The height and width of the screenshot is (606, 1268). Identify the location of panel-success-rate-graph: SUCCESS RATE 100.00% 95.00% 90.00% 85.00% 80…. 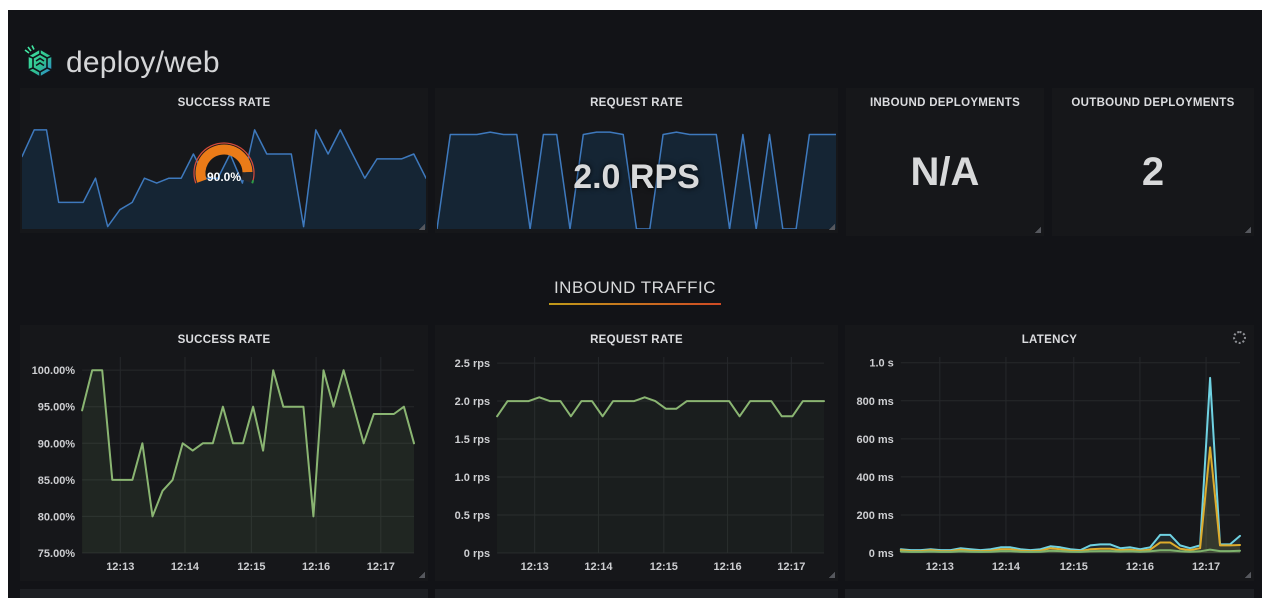
(224, 453).